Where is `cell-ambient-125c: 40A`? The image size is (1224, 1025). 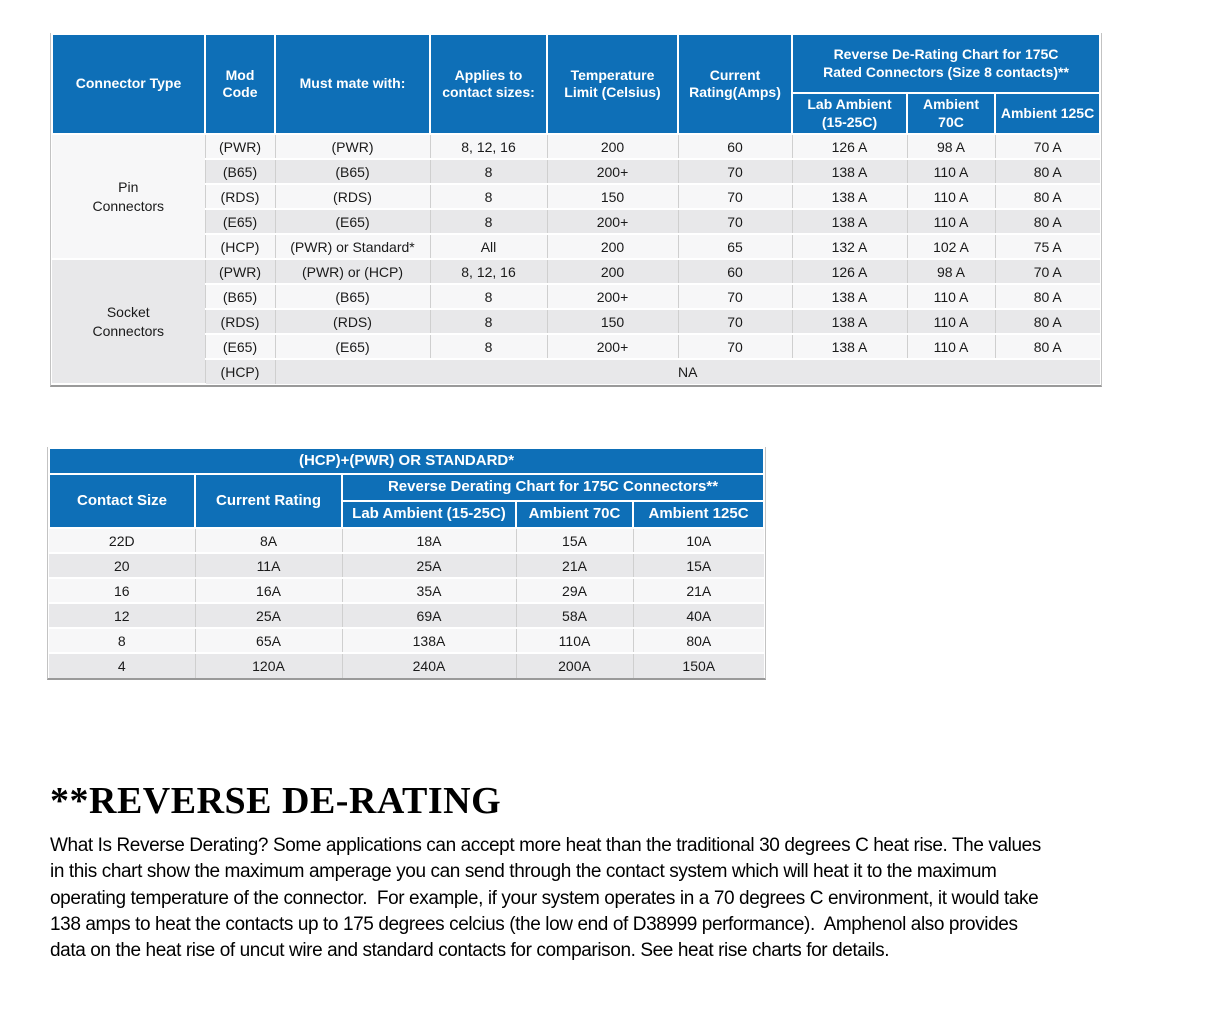
cell-ambient-125c: 40A is located at coordinates (699, 616).